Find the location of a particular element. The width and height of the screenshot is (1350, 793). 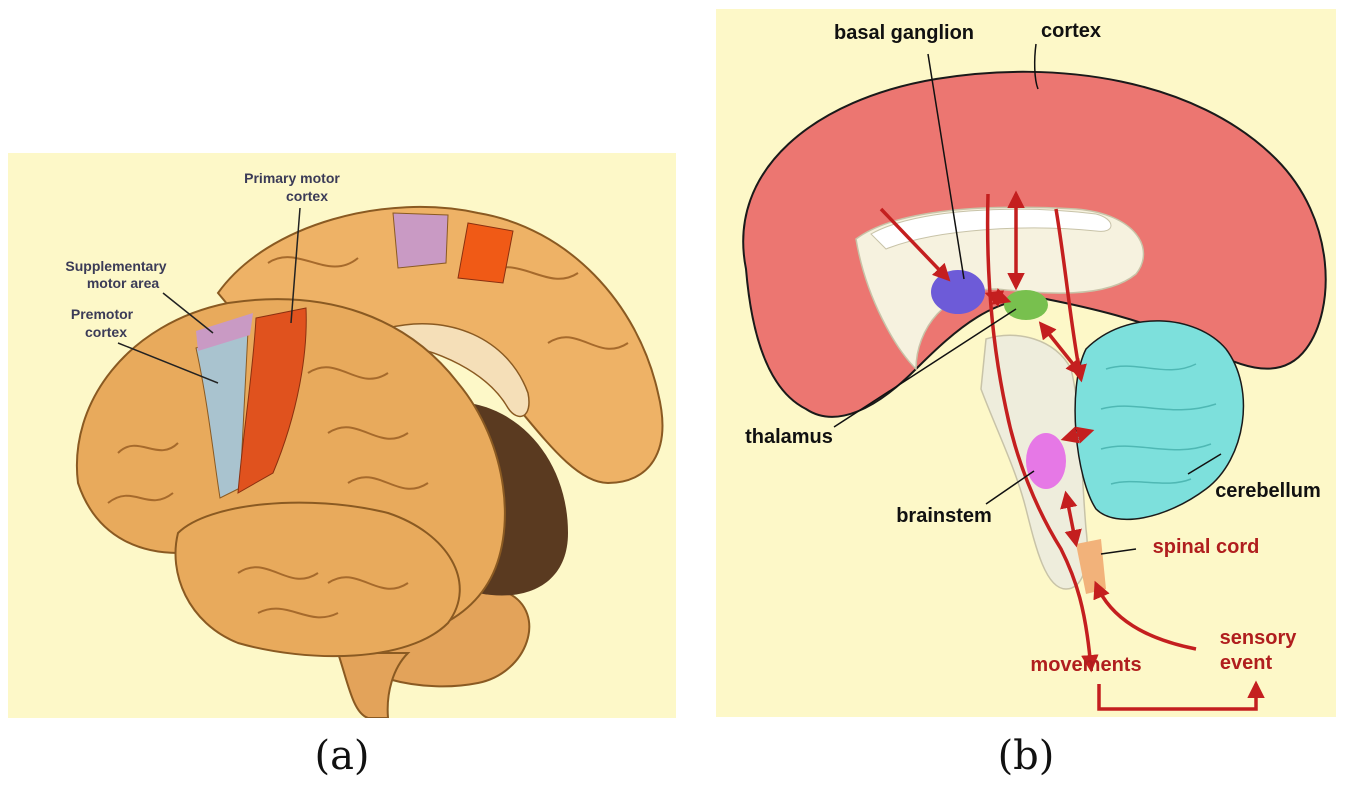

label-supplementary-line2: motor area is located at coordinates (123, 283).